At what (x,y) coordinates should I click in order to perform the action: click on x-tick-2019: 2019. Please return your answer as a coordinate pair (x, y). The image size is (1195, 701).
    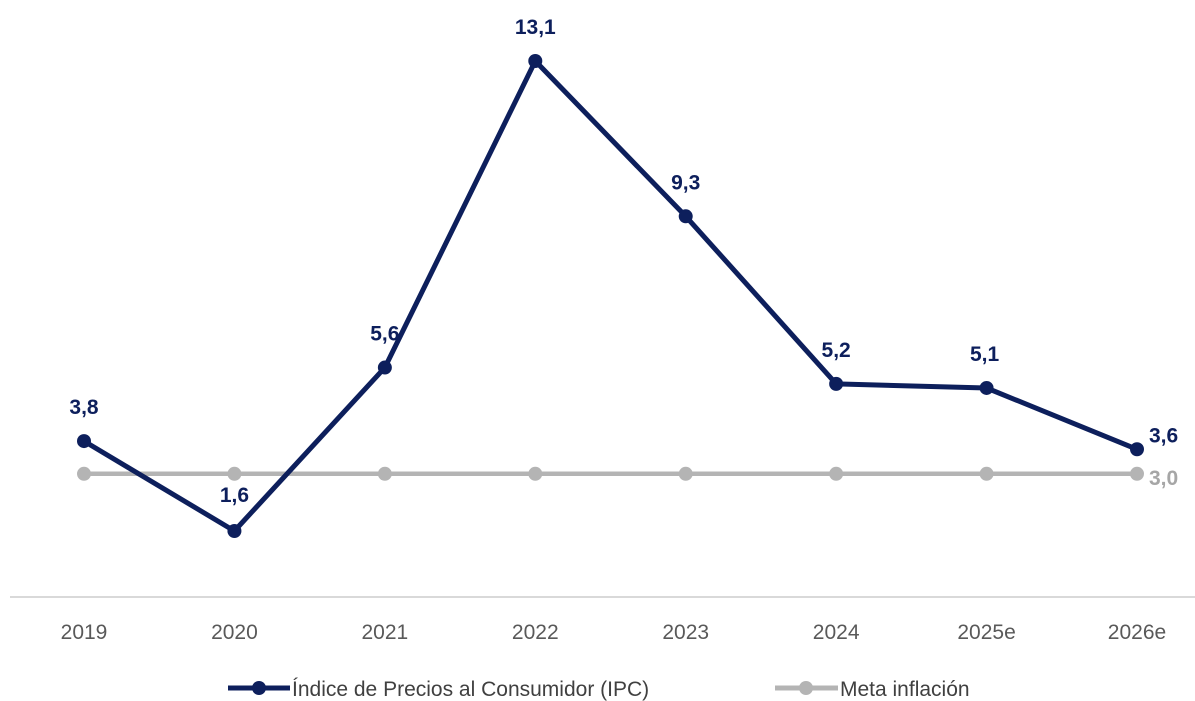
    Looking at the image, I should click on (84, 632).